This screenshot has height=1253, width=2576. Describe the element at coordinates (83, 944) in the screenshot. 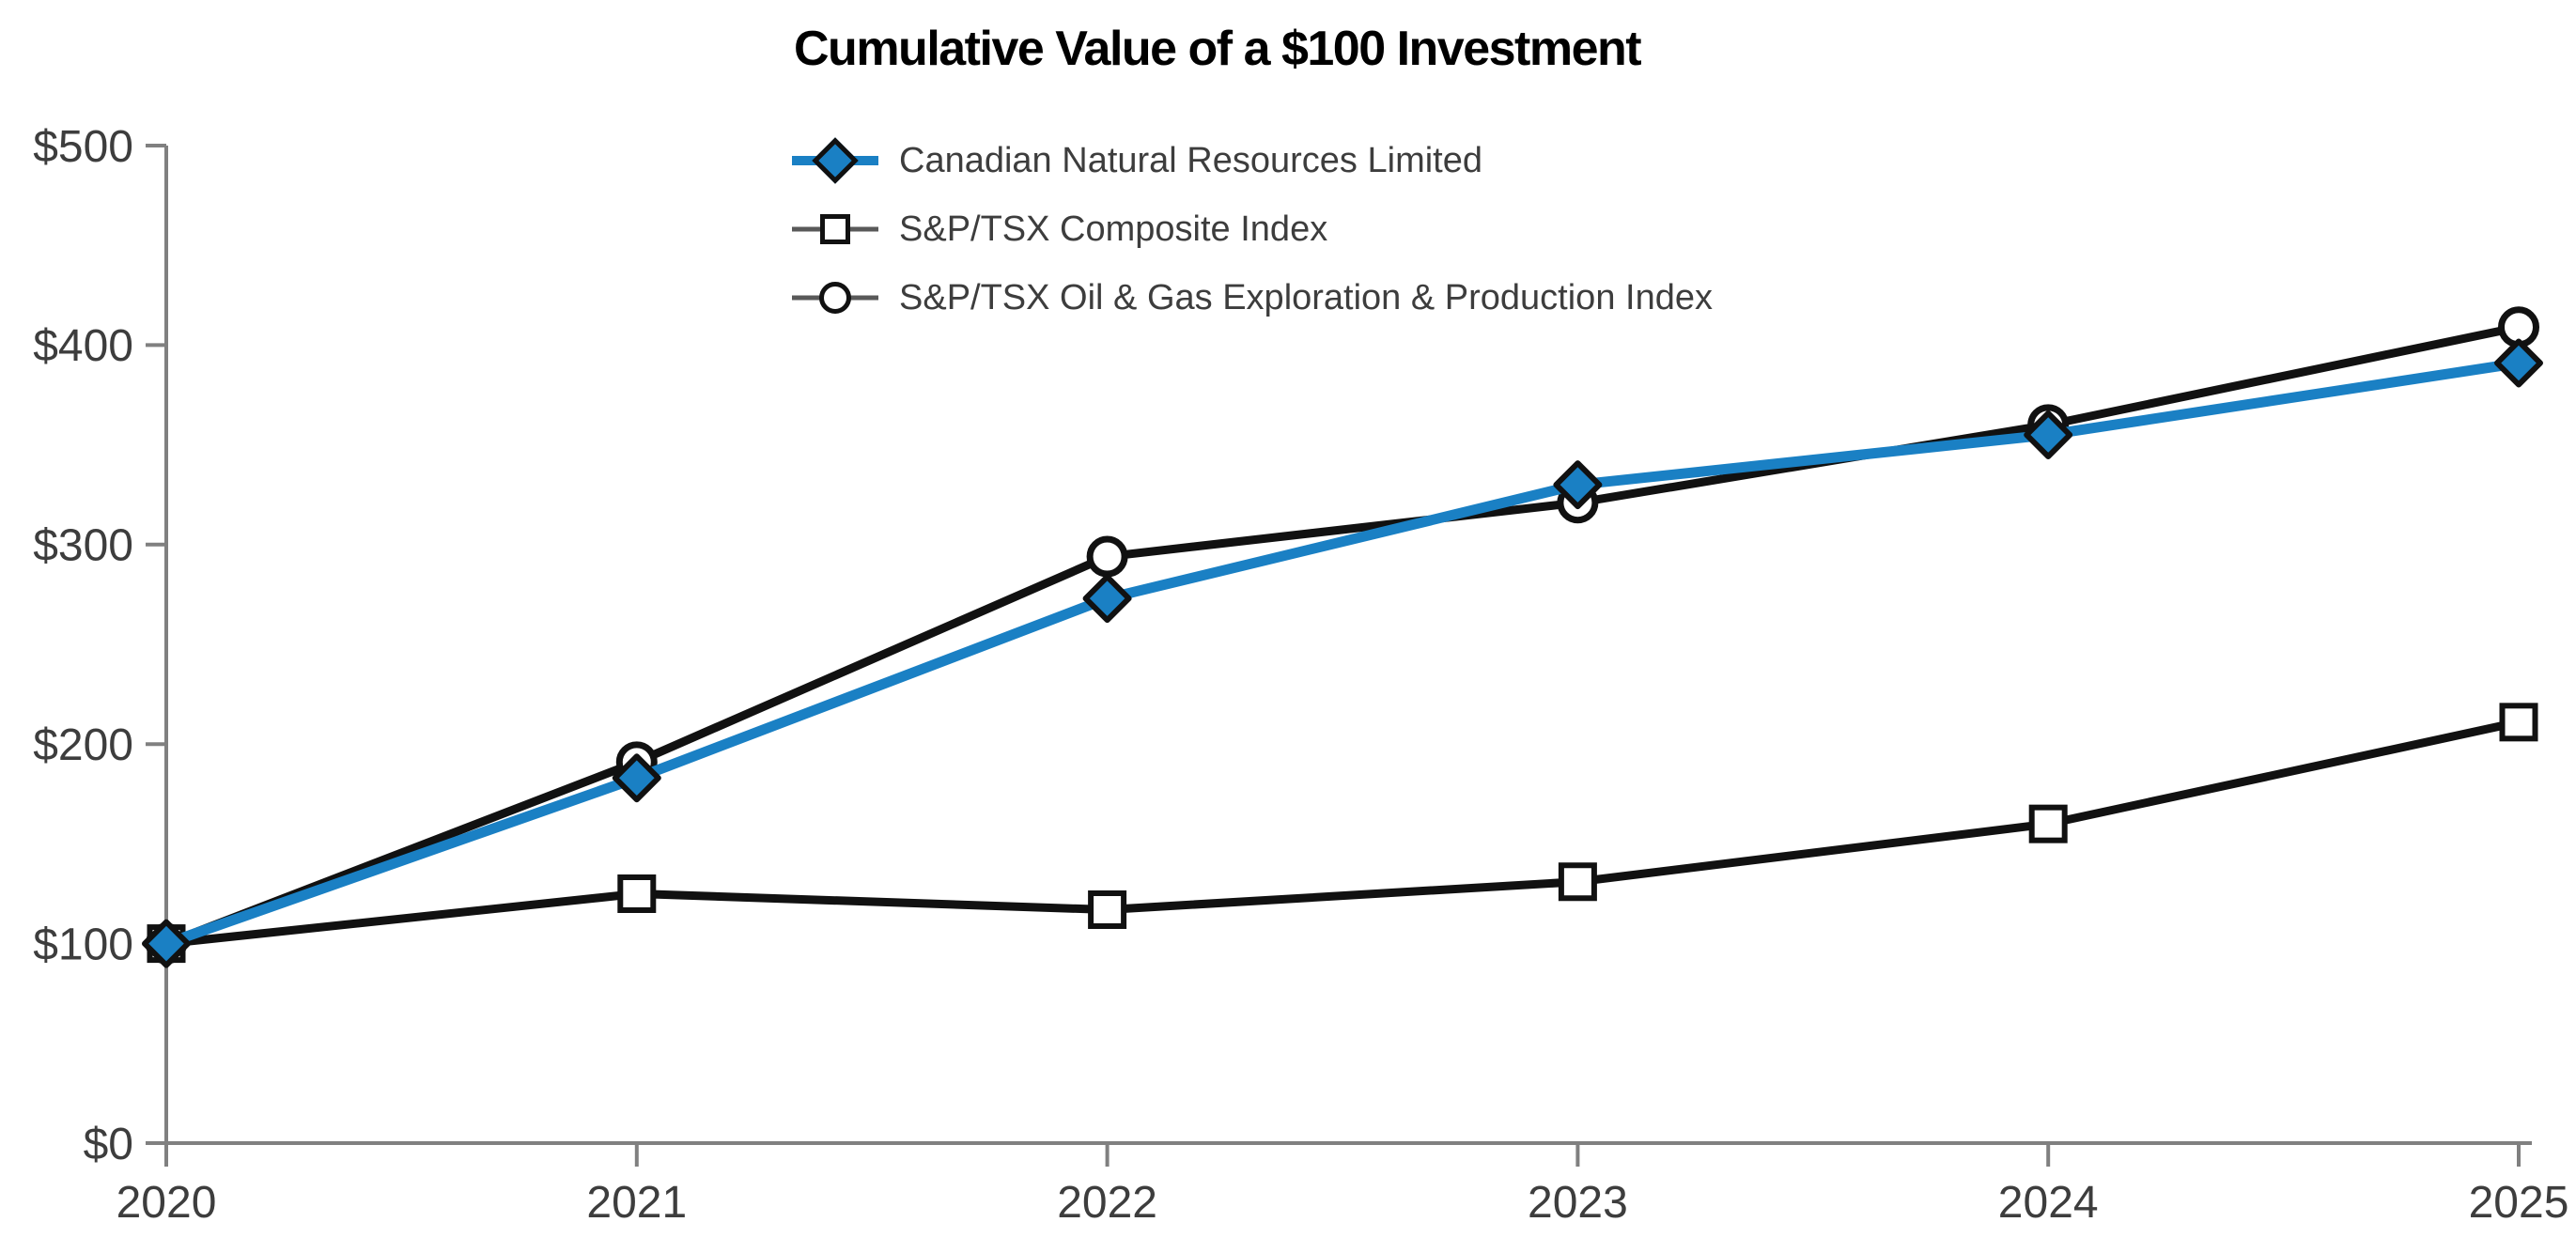

I see `y-tick-label: $100` at that location.